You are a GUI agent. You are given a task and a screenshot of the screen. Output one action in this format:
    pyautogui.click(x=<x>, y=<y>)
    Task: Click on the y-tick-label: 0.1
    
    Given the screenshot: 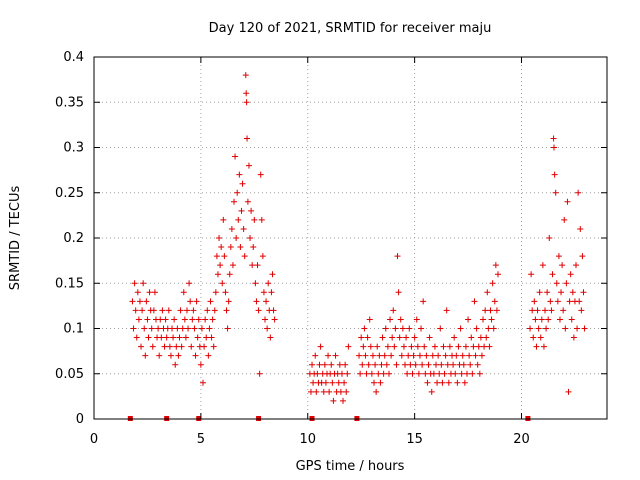 What is the action you would take?
    pyautogui.click(x=73, y=329)
    